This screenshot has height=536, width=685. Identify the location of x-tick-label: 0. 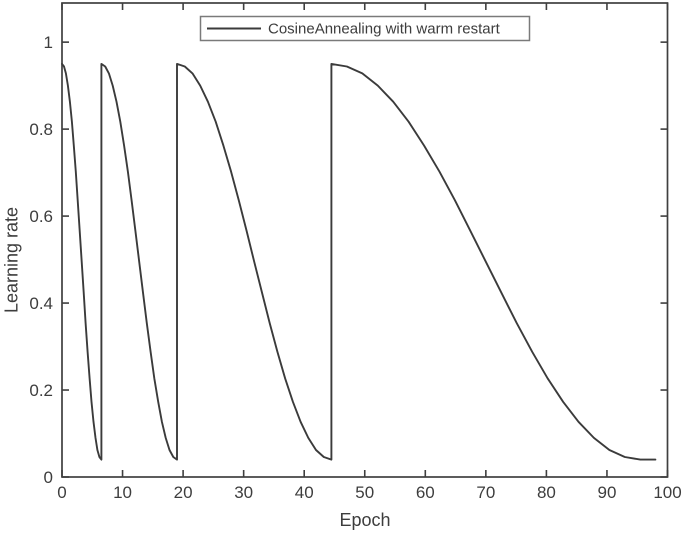
(61, 492).